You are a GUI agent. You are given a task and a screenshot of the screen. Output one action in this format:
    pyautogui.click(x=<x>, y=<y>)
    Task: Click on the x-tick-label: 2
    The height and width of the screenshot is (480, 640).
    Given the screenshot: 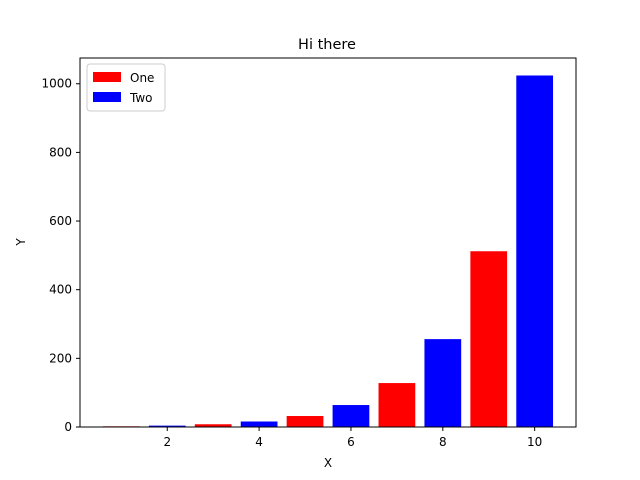 What is the action you would take?
    pyautogui.click(x=167, y=442)
    